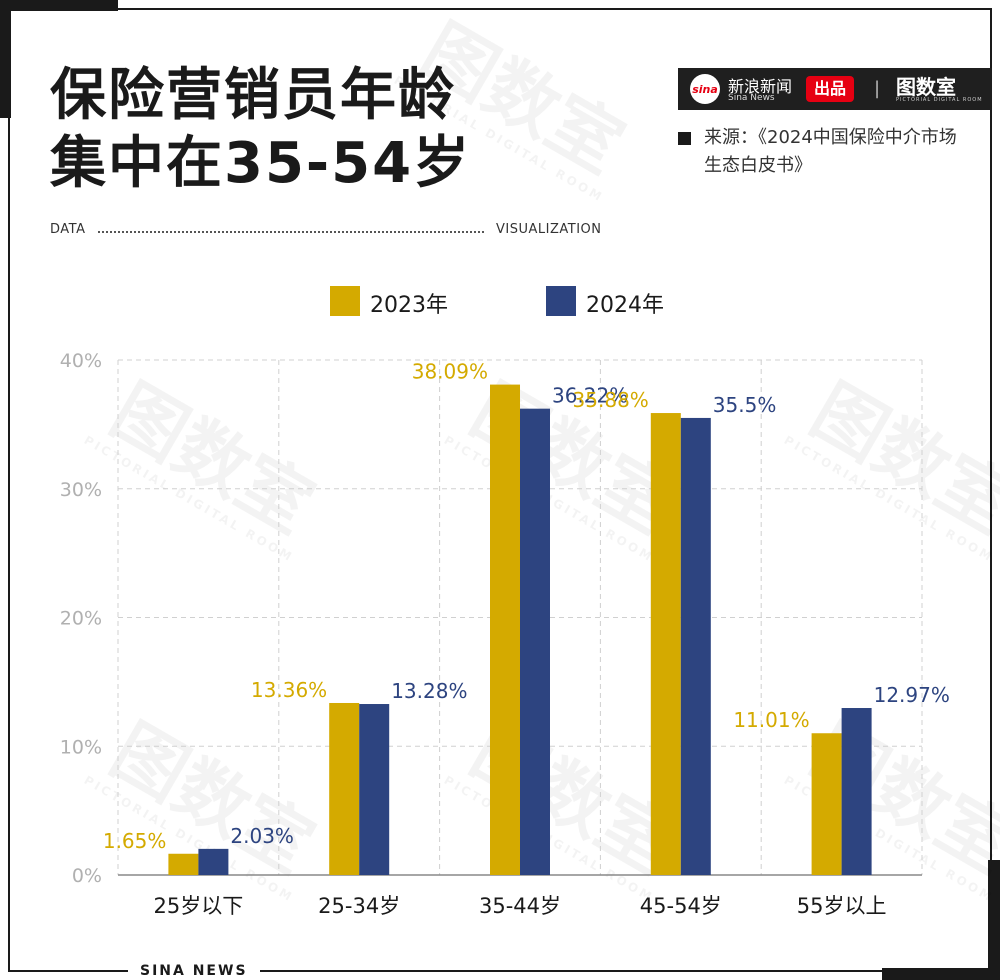 The image size is (1000, 980). What do you see at coordinates (926, 87) in the screenshot?
I see `digital-room-logo: 图数室` at bounding box center [926, 87].